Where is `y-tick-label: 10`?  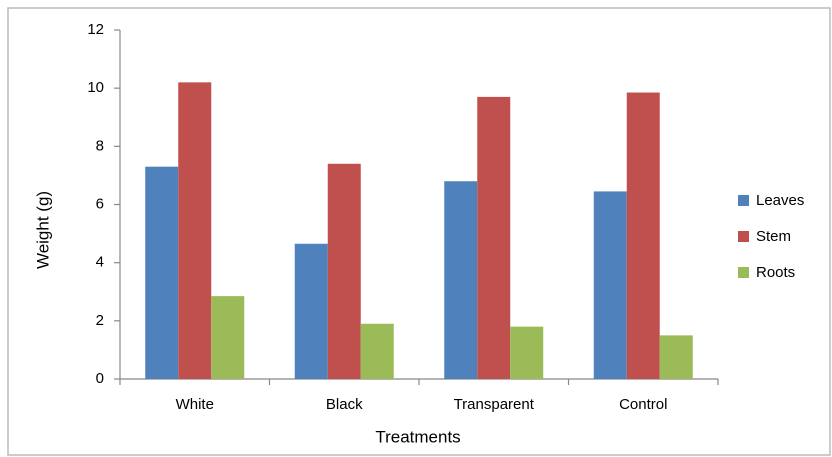 y-tick-label: 10 is located at coordinates (95, 87).